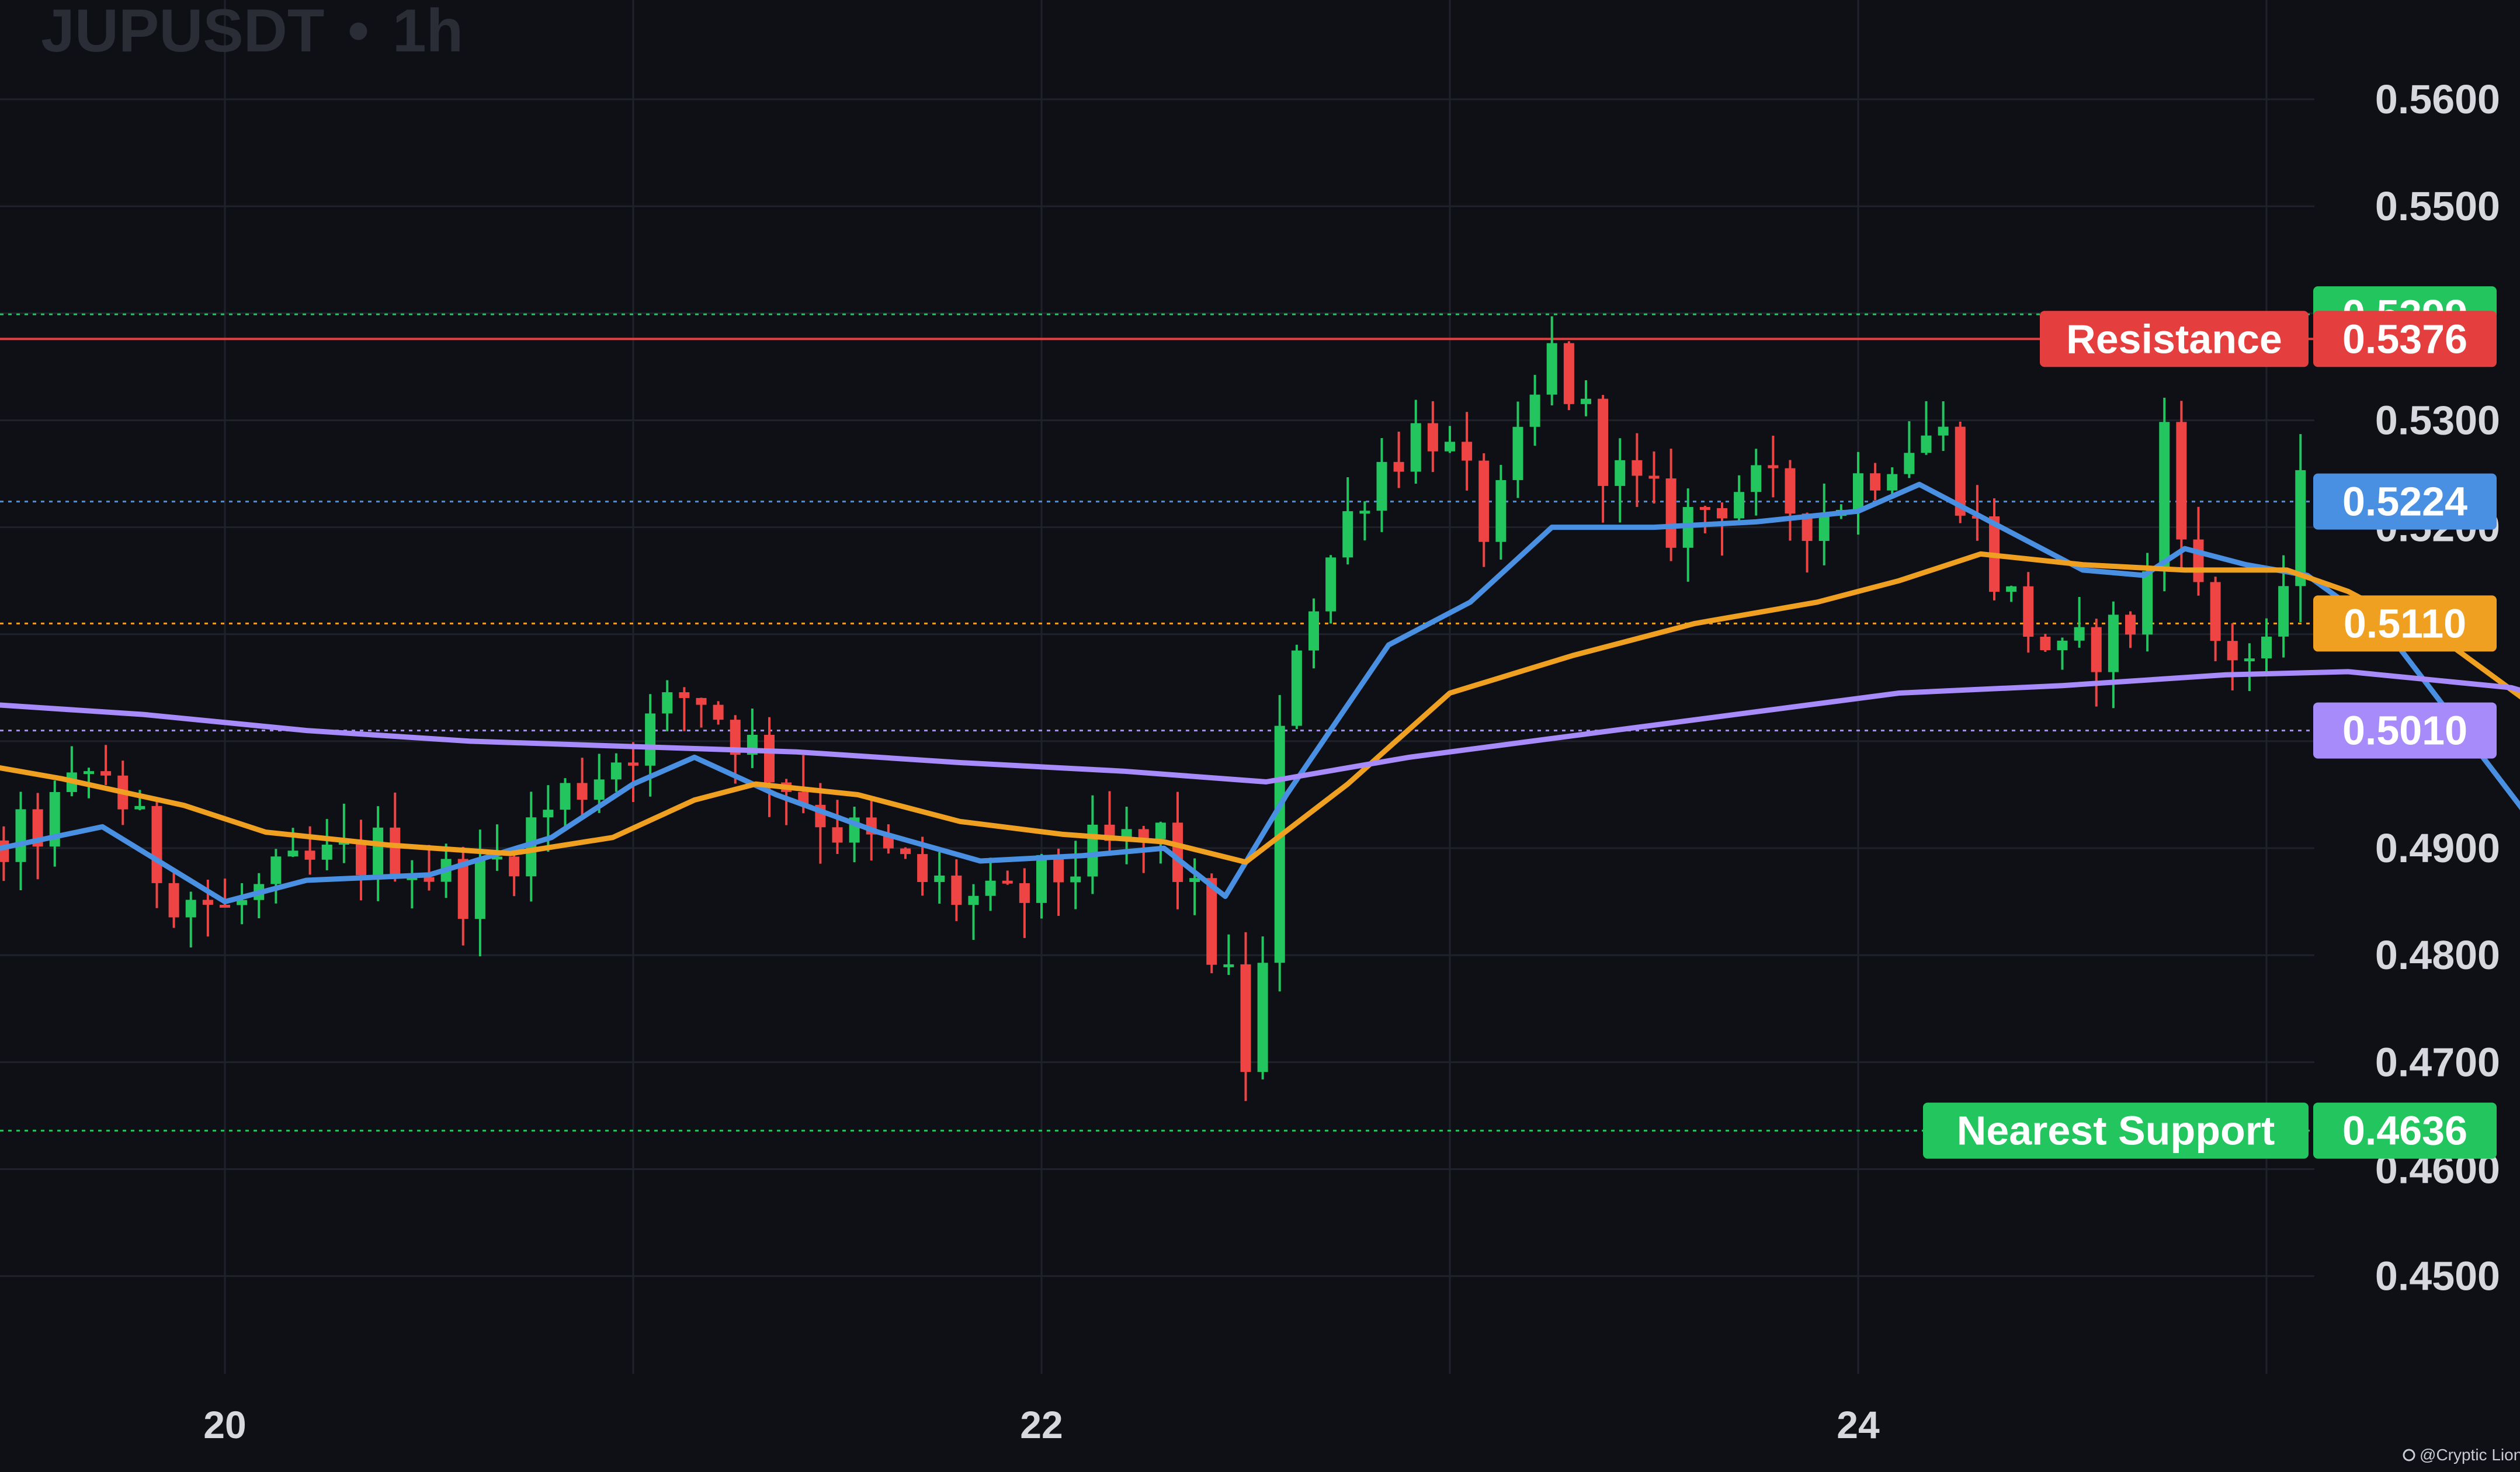 The image size is (2520, 1472). I want to click on price-badge-value: 0.5110, so click(2405, 623).